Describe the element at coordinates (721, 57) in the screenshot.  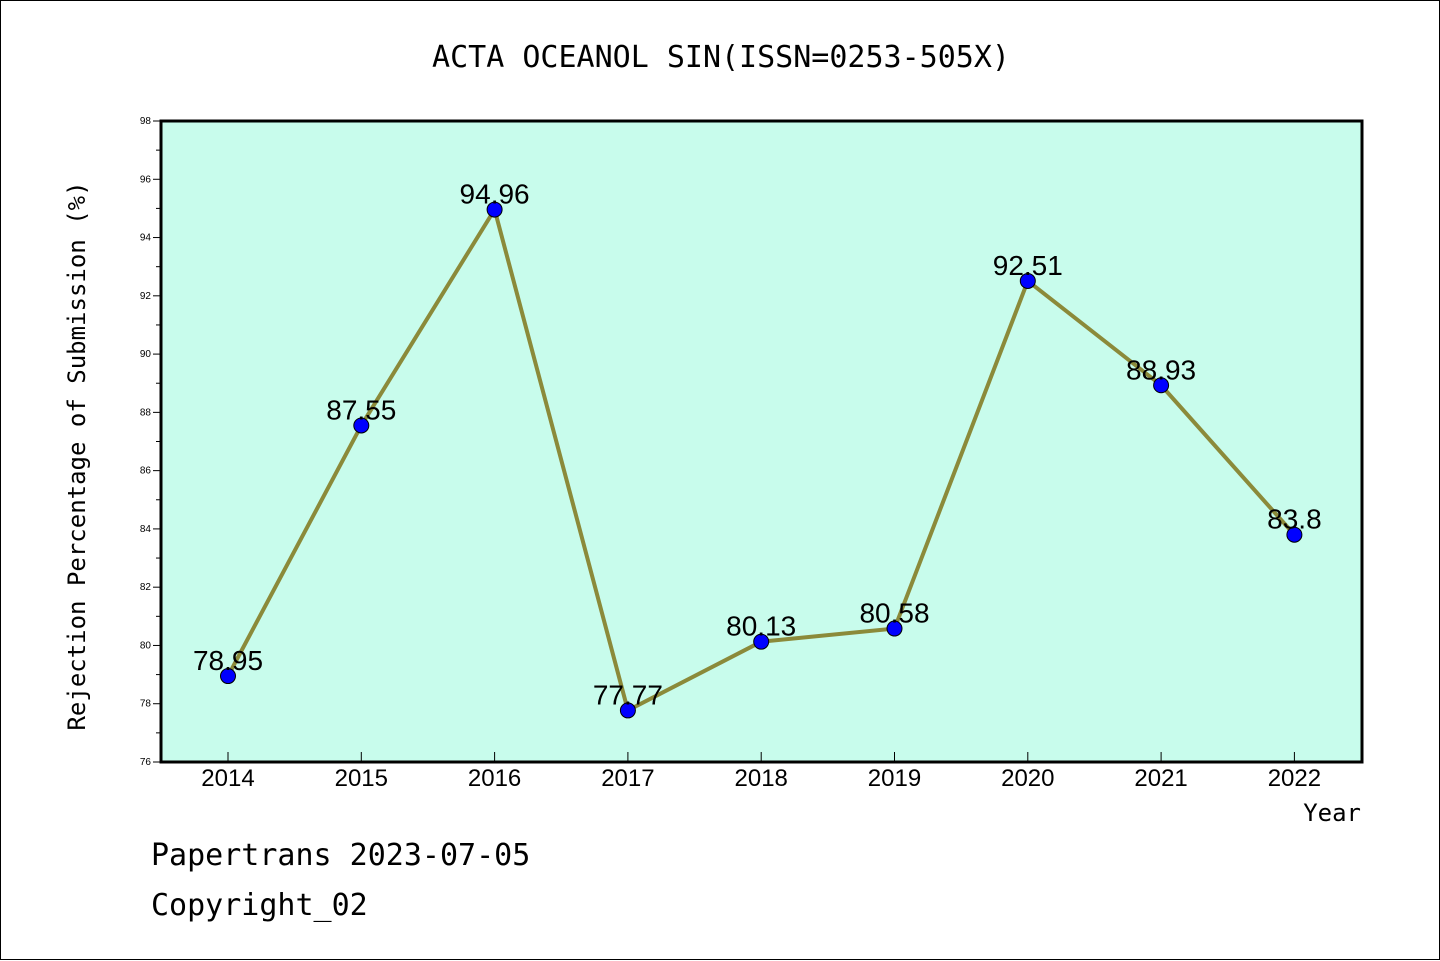
I see `chart-title: ACTA OCEANOL SIN(ISSN=0253-505X)` at that location.